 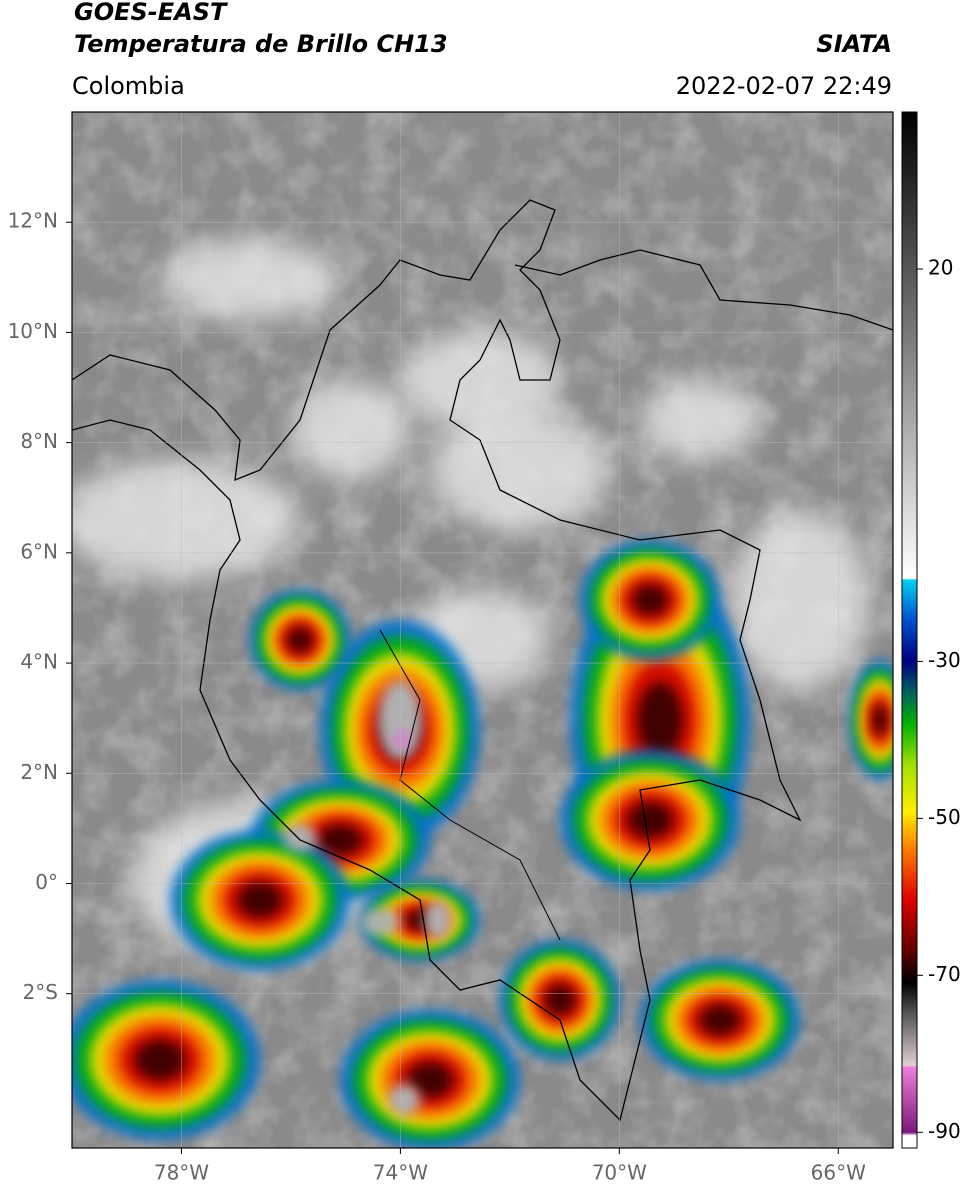 What do you see at coordinates (261, 44) in the screenshot?
I see `title-2: Temperatura de Brillo CH13` at bounding box center [261, 44].